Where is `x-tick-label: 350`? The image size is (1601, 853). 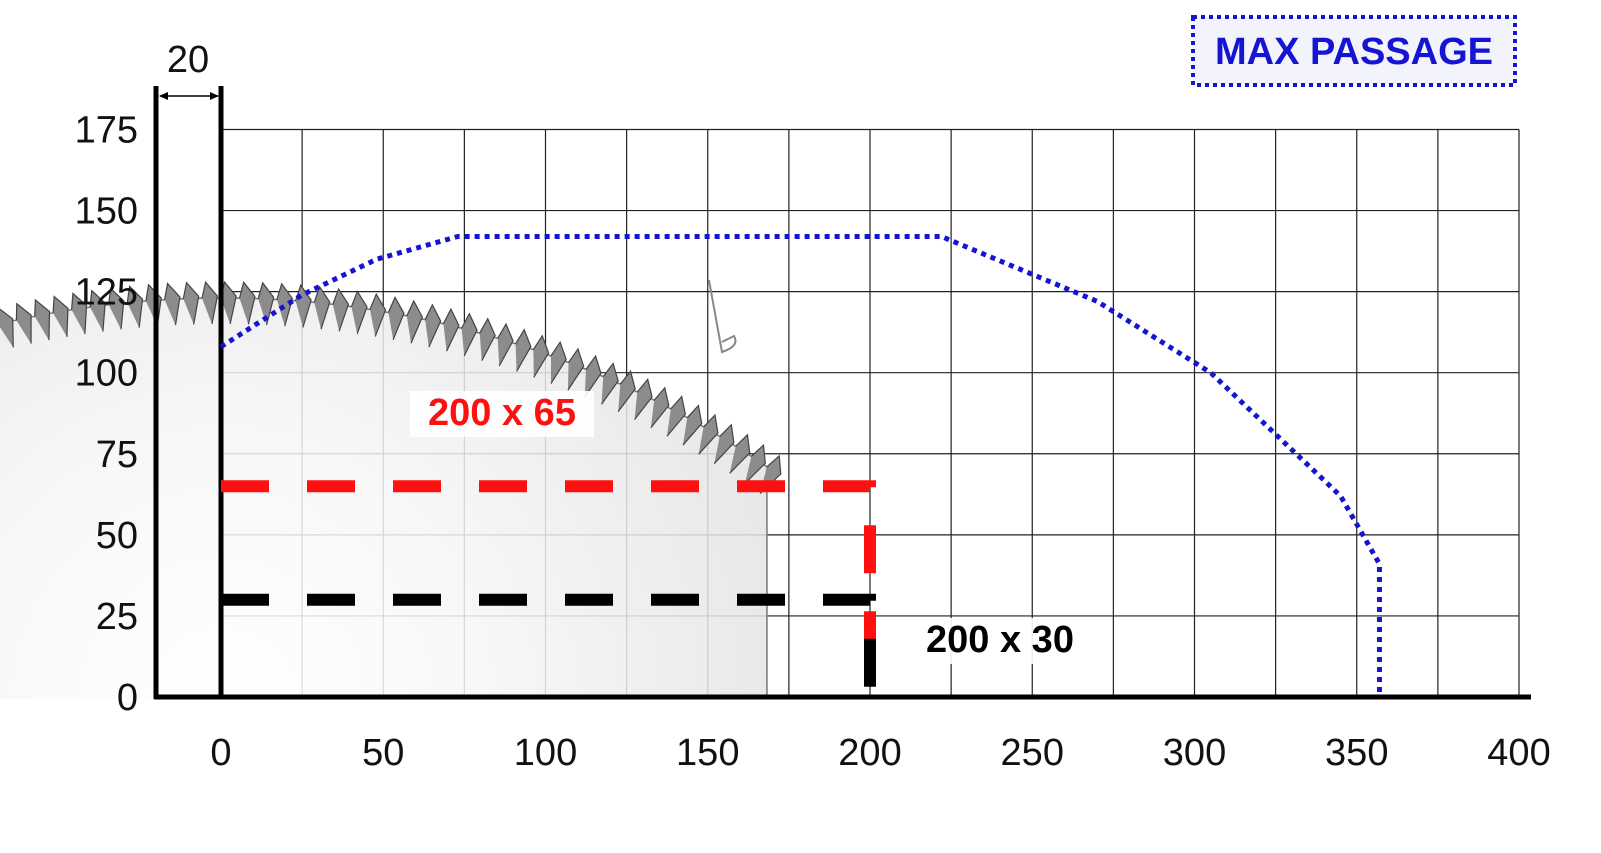 x-tick-label: 350 is located at coordinates (1356, 753).